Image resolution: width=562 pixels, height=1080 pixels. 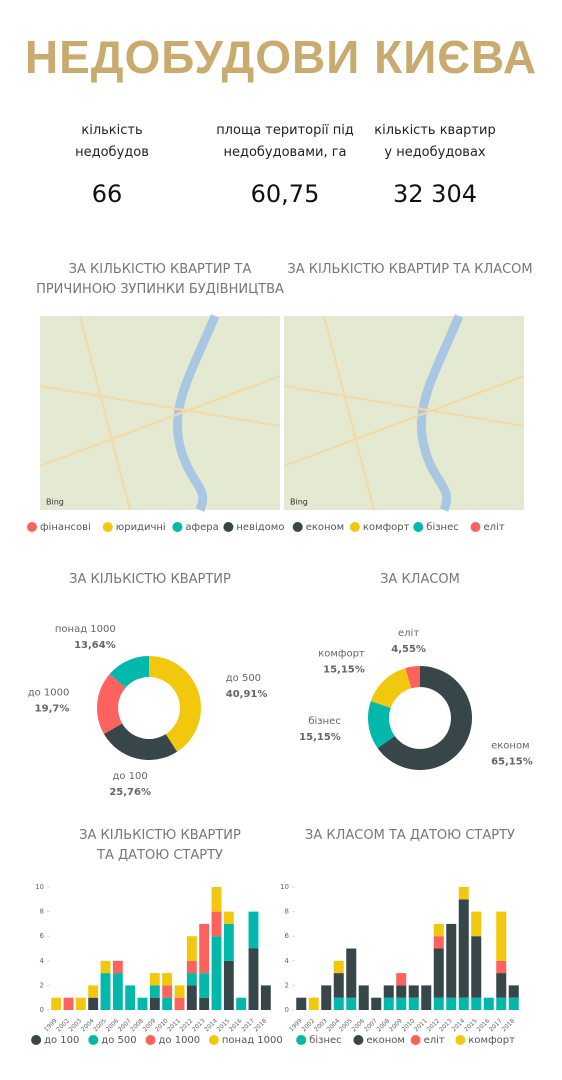 What do you see at coordinates (118, 1040) in the screenshot?
I see `legend-label: до 500` at bounding box center [118, 1040].